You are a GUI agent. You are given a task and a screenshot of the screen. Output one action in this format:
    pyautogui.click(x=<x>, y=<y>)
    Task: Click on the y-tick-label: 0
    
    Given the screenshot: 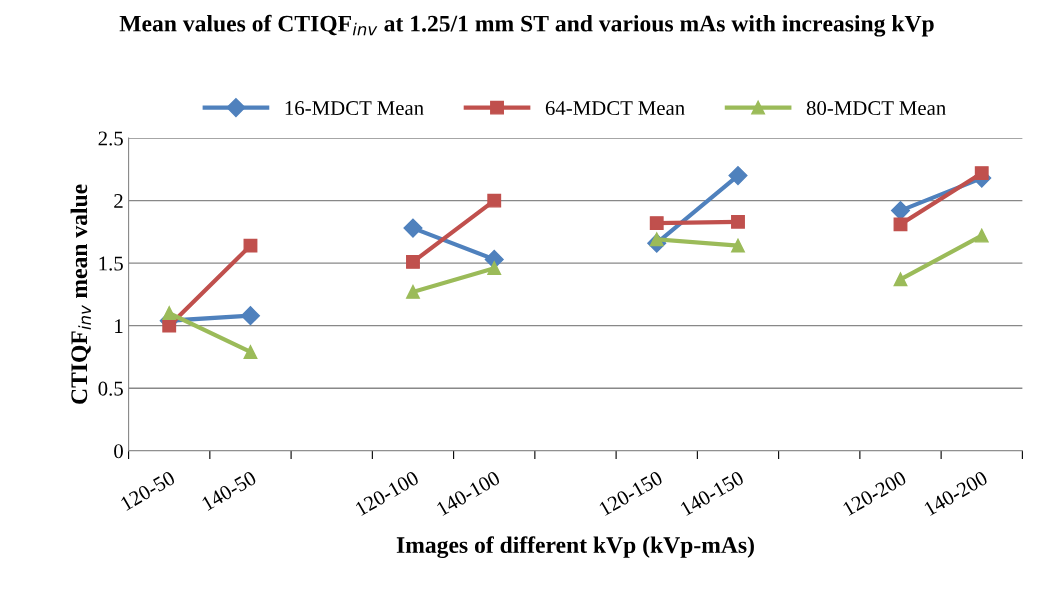 What is the action you would take?
    pyautogui.click(x=118, y=451)
    